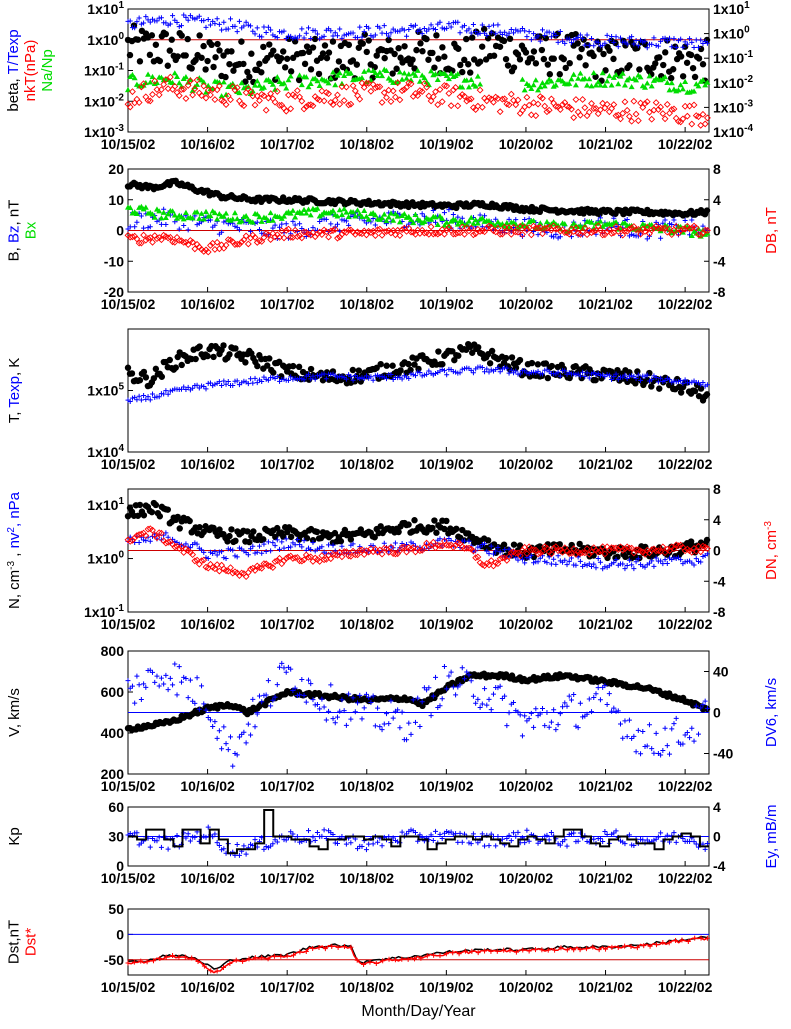 The height and width of the screenshot is (1029, 791). What do you see at coordinates (30, 70) in the screenshot?
I see `y-axis-label: beta, T/Texp nkT(nPa) Na/Np` at bounding box center [30, 70].